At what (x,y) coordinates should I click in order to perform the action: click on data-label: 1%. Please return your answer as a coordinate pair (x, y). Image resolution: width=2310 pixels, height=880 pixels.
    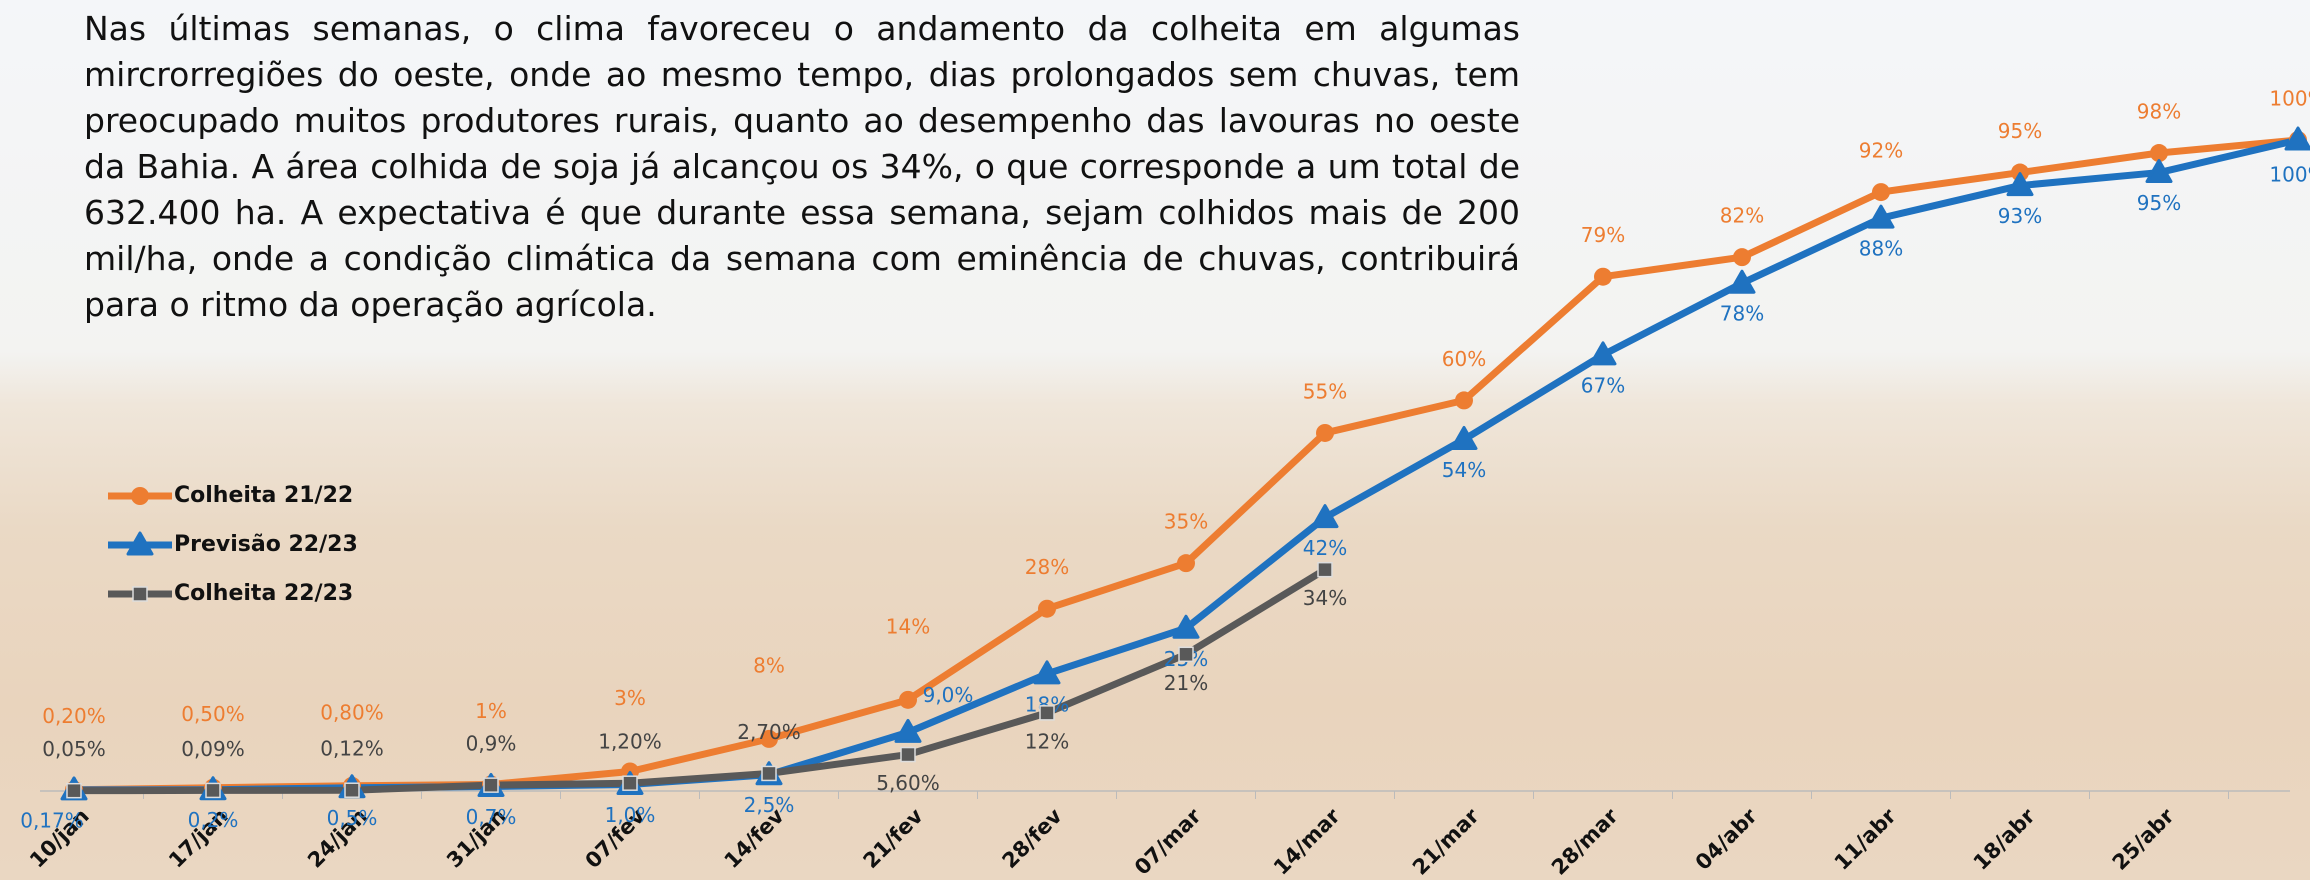
    Looking at the image, I should click on (491, 711).